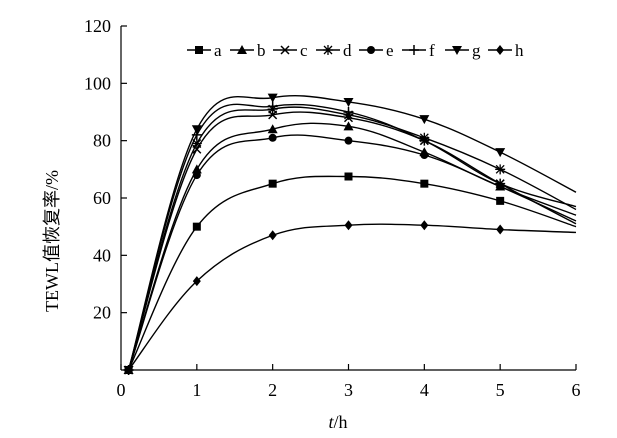  I want to click on y-tick-label: 80, so click(102, 141).